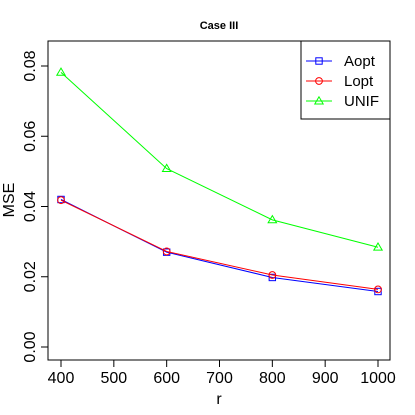  Describe the element at coordinates (219, 26) in the screenshot. I see `chart-title: Case III` at that location.